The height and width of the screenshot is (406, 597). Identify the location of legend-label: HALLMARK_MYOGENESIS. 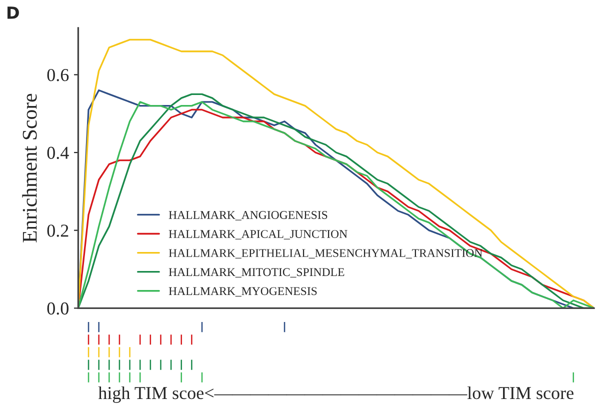
(242, 292).